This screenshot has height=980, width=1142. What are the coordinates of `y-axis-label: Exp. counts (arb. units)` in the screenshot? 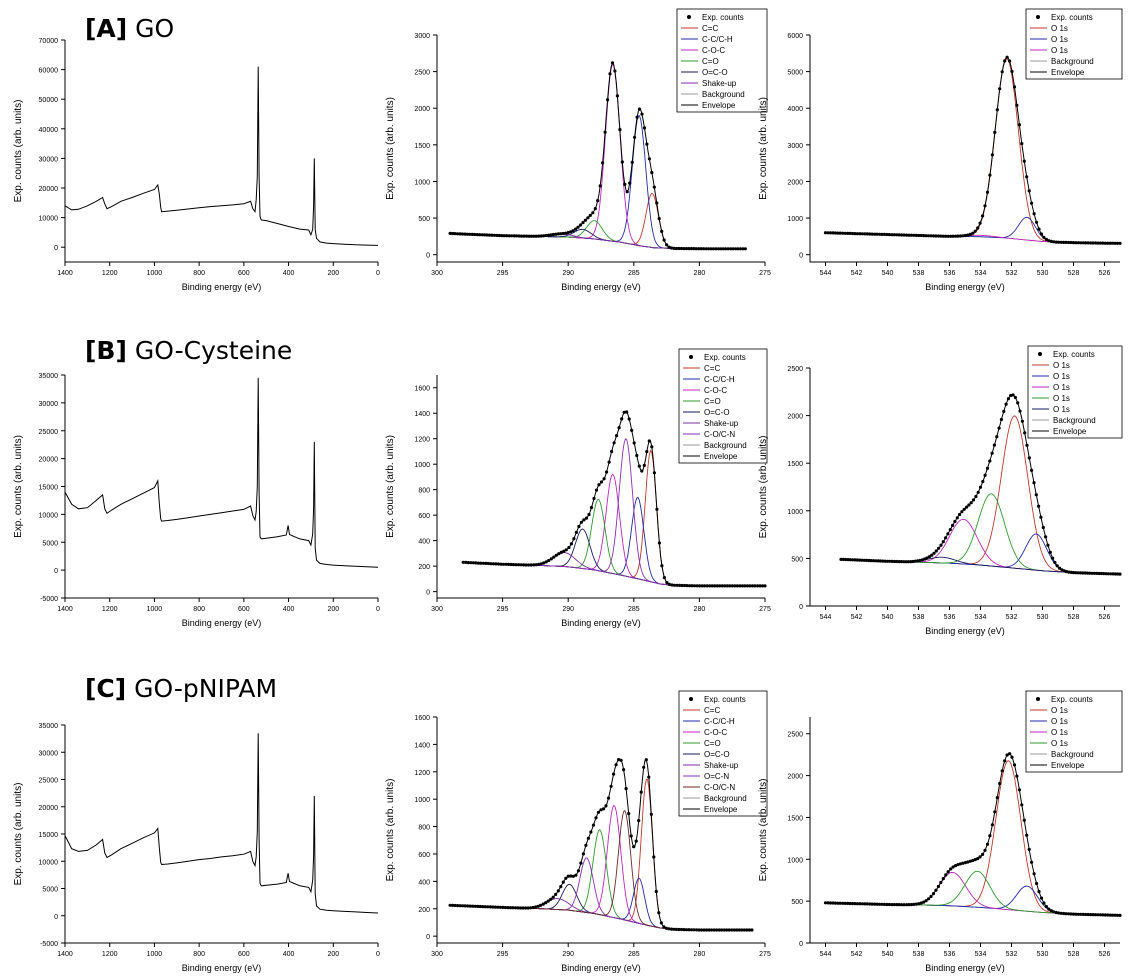 It's located at (763, 830).